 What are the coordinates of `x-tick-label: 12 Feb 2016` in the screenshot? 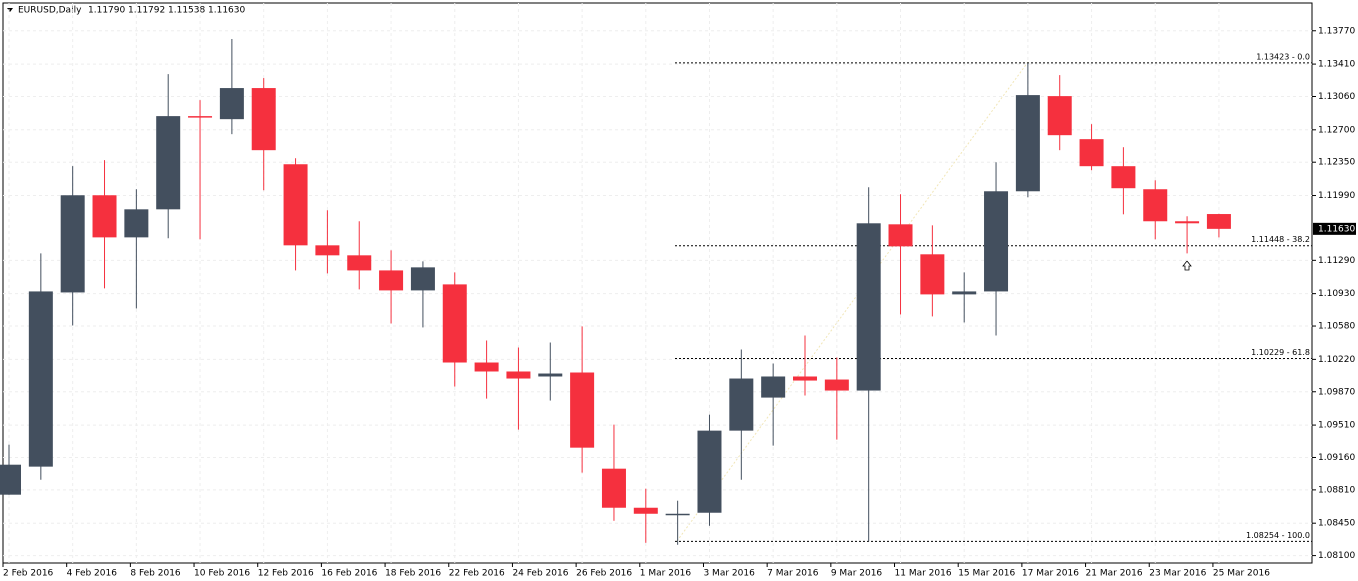 It's located at (286, 574).